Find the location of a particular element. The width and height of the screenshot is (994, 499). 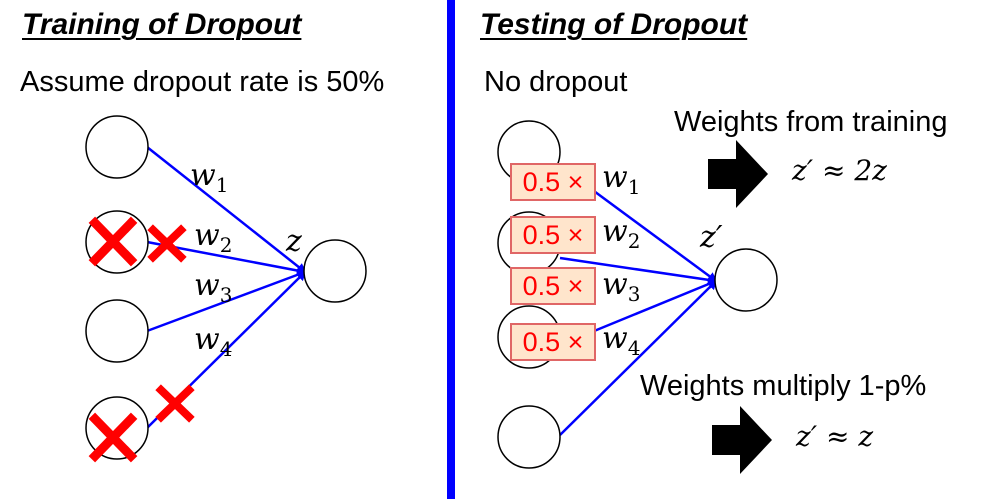

output-label-z: z is located at coordinates (294, 241).